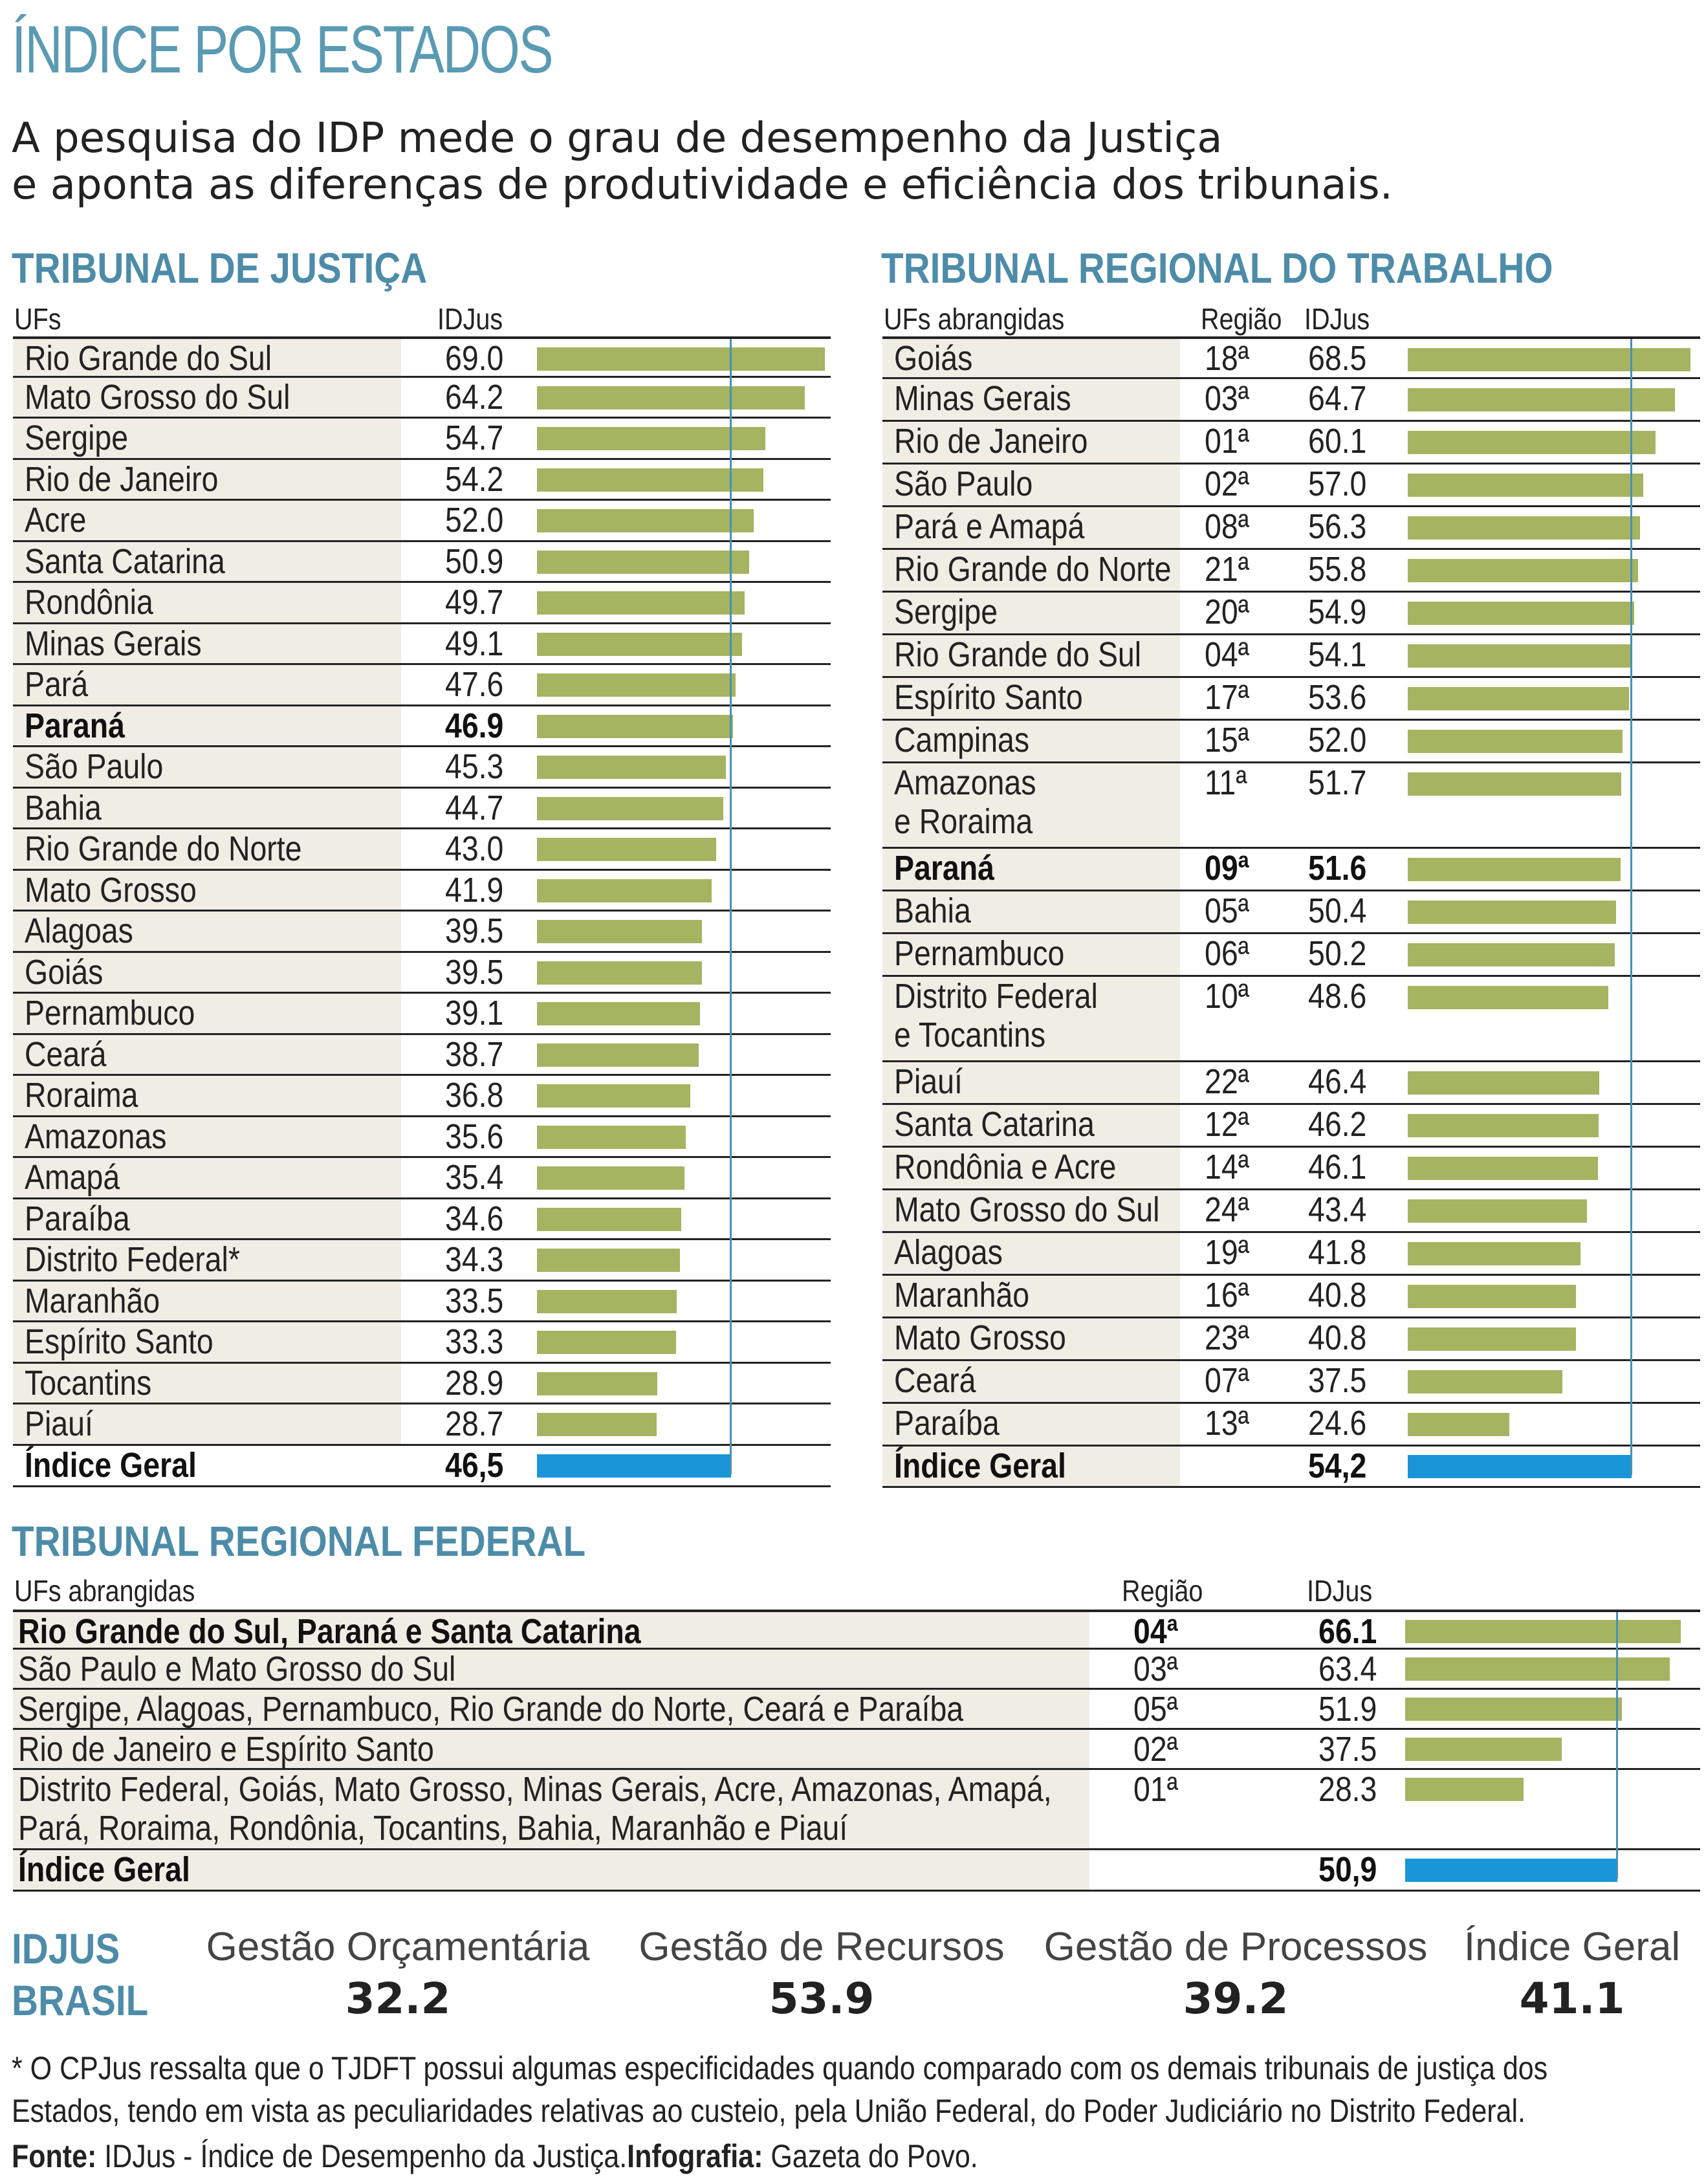 This screenshot has width=1706, height=2184. Describe the element at coordinates (962, 1295) in the screenshot. I see `uf-label-text: Maranhão` at that location.